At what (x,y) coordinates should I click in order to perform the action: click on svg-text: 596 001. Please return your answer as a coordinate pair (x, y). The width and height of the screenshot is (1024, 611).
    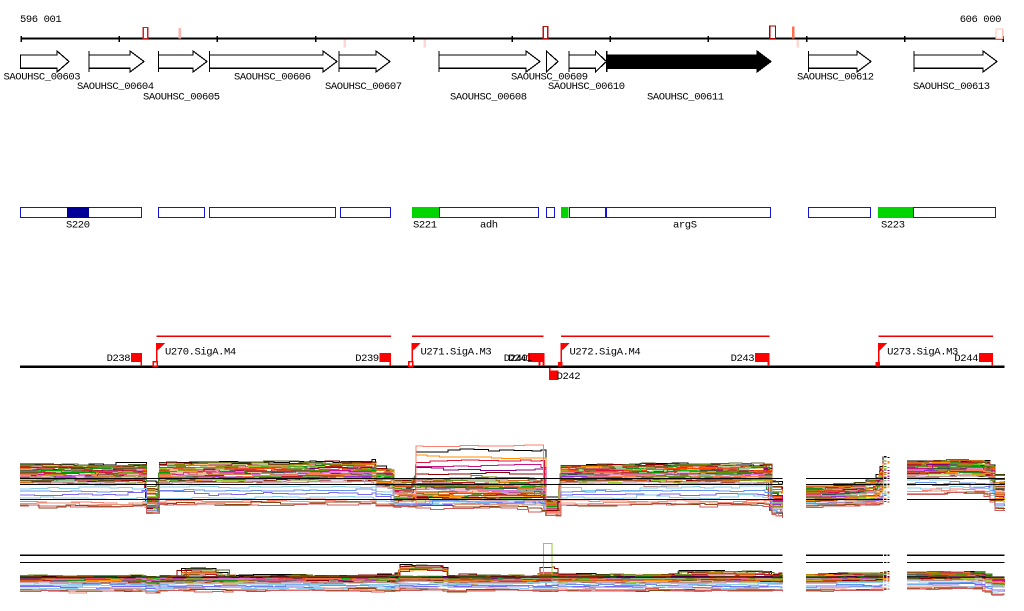
    Looking at the image, I should click on (40, 20).